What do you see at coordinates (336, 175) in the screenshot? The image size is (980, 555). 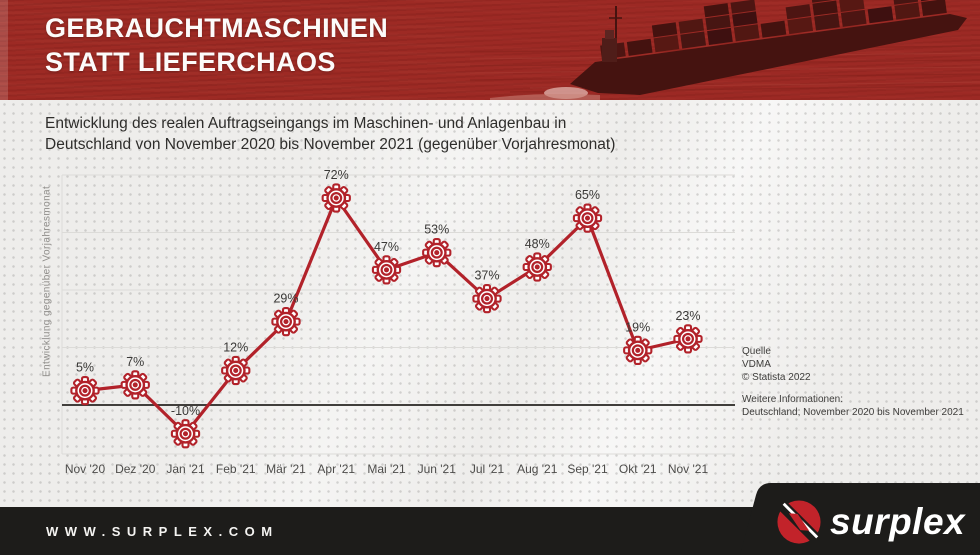 I see `data-point-label: 72%` at bounding box center [336, 175].